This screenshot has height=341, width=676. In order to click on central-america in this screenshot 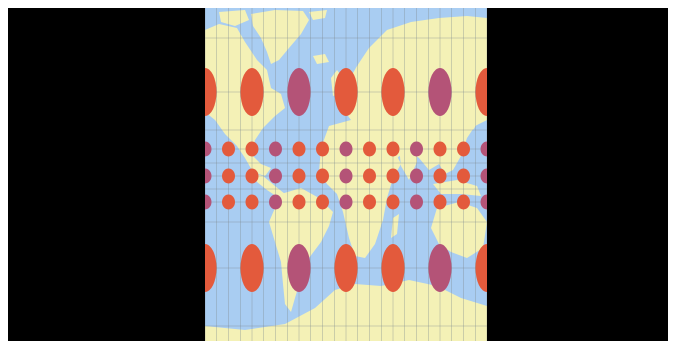, I will do `click(268, 185)`.